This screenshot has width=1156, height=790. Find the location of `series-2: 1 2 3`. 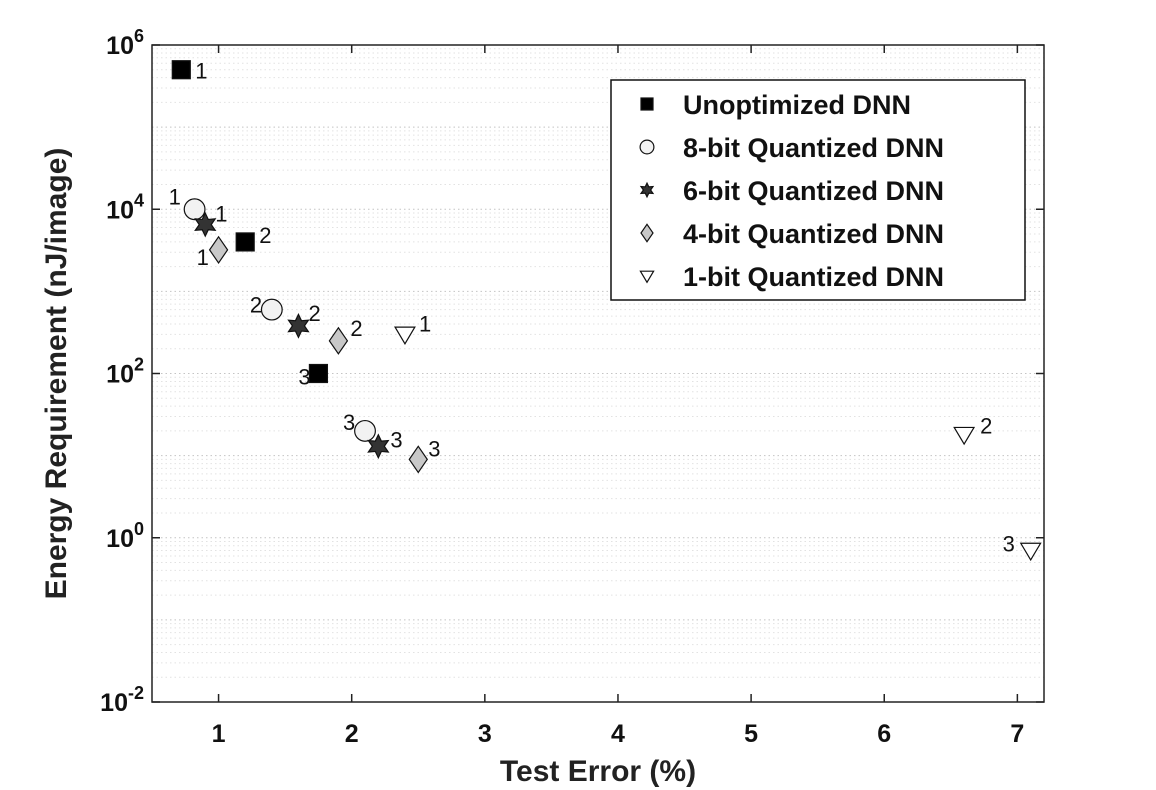

series-2: 1 2 3 is located at coordinates (272, 313).